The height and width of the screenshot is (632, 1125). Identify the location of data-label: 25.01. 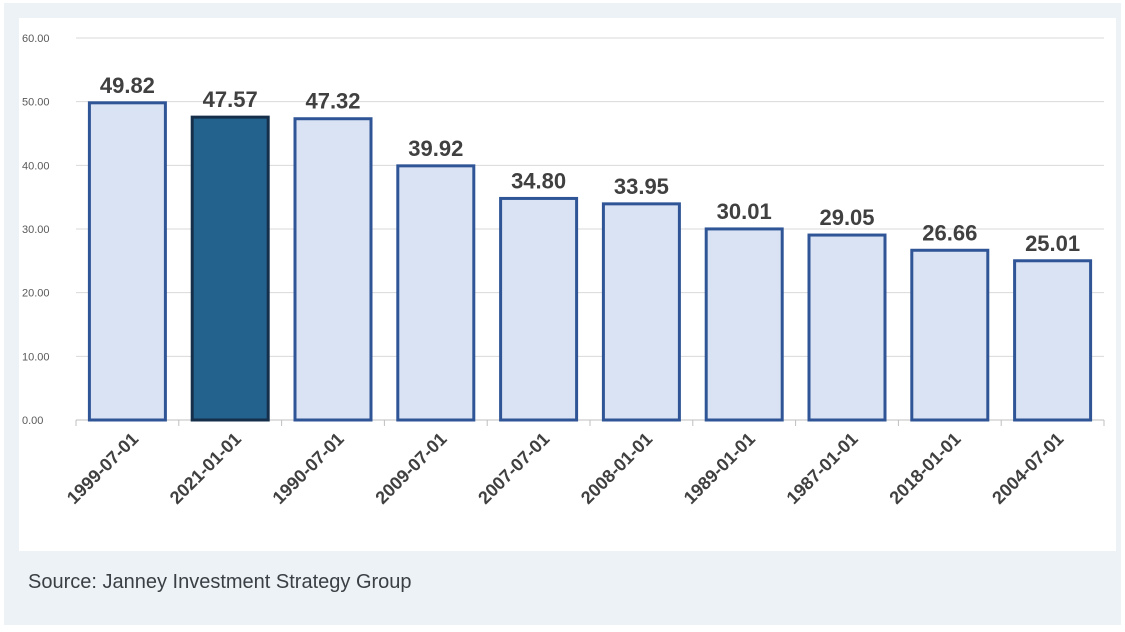
(1052, 243).